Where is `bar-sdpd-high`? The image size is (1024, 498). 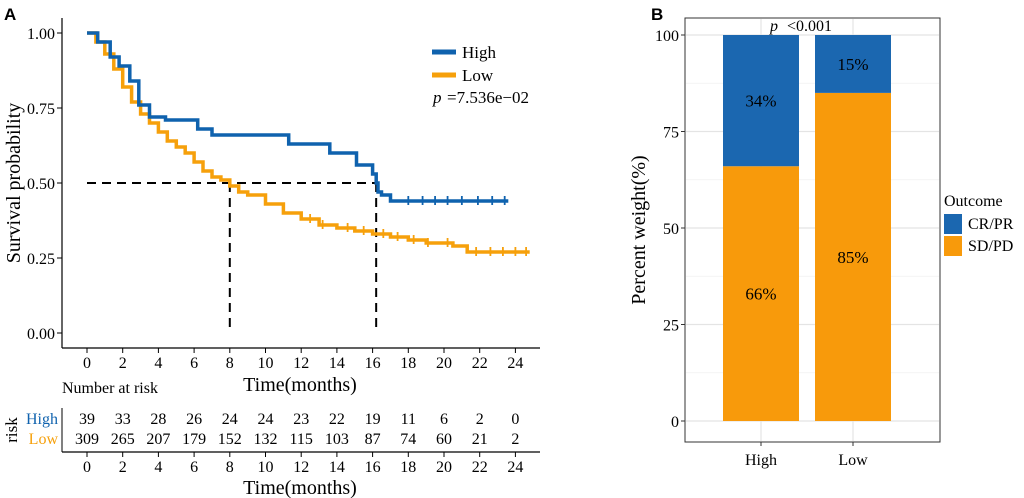
bar-sdpd-high is located at coordinates (761, 293).